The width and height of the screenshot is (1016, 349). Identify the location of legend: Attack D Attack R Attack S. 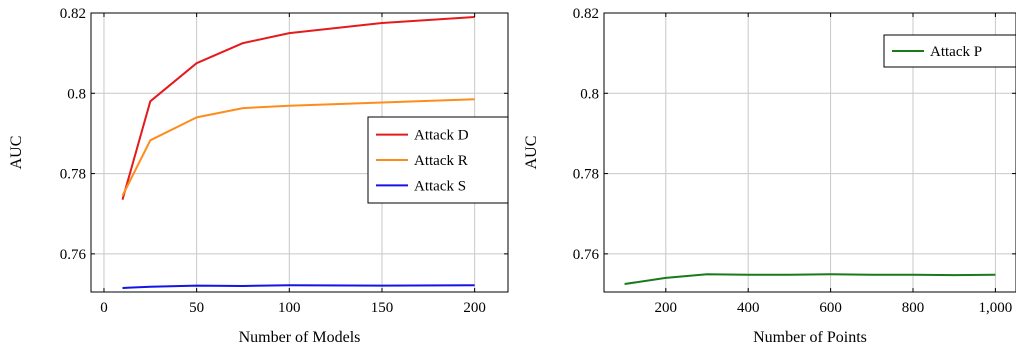
(438, 160).